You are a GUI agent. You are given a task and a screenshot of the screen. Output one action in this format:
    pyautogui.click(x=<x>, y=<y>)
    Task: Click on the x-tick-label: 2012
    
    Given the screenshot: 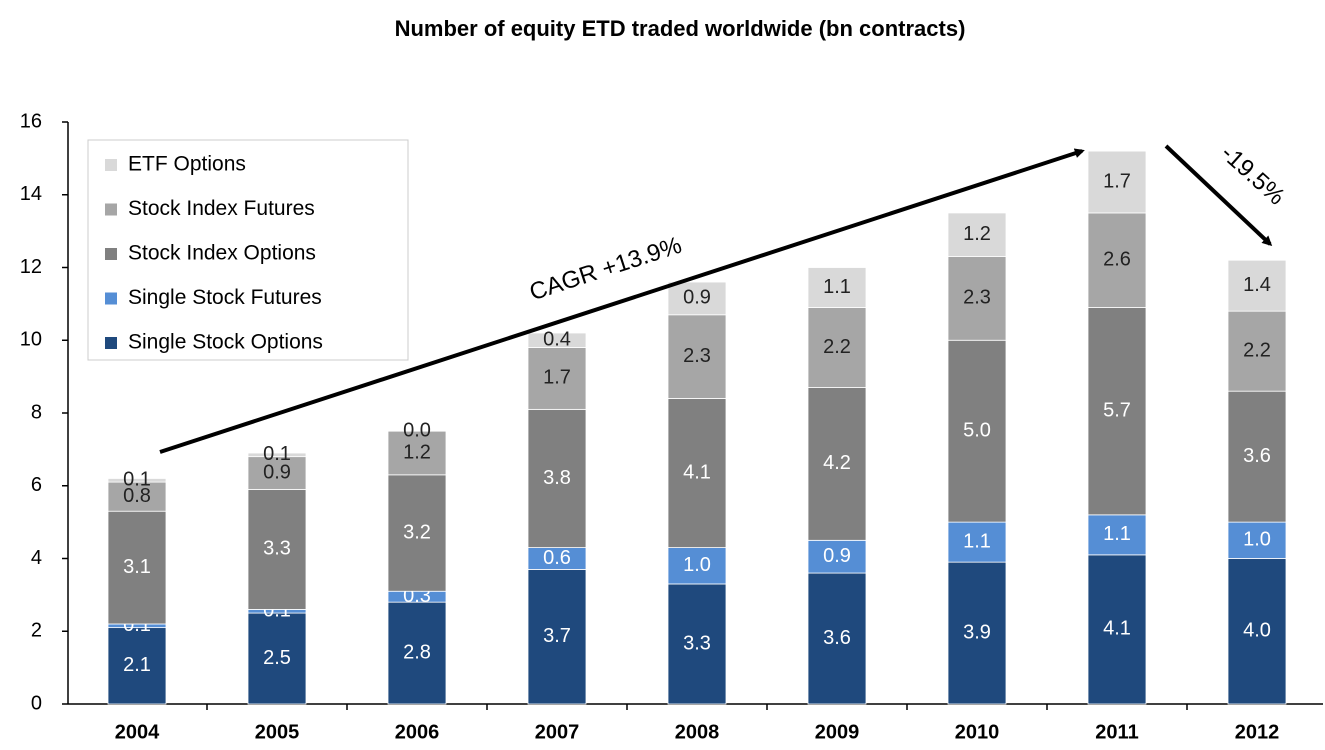 What is the action you would take?
    pyautogui.click(x=1257, y=732)
    